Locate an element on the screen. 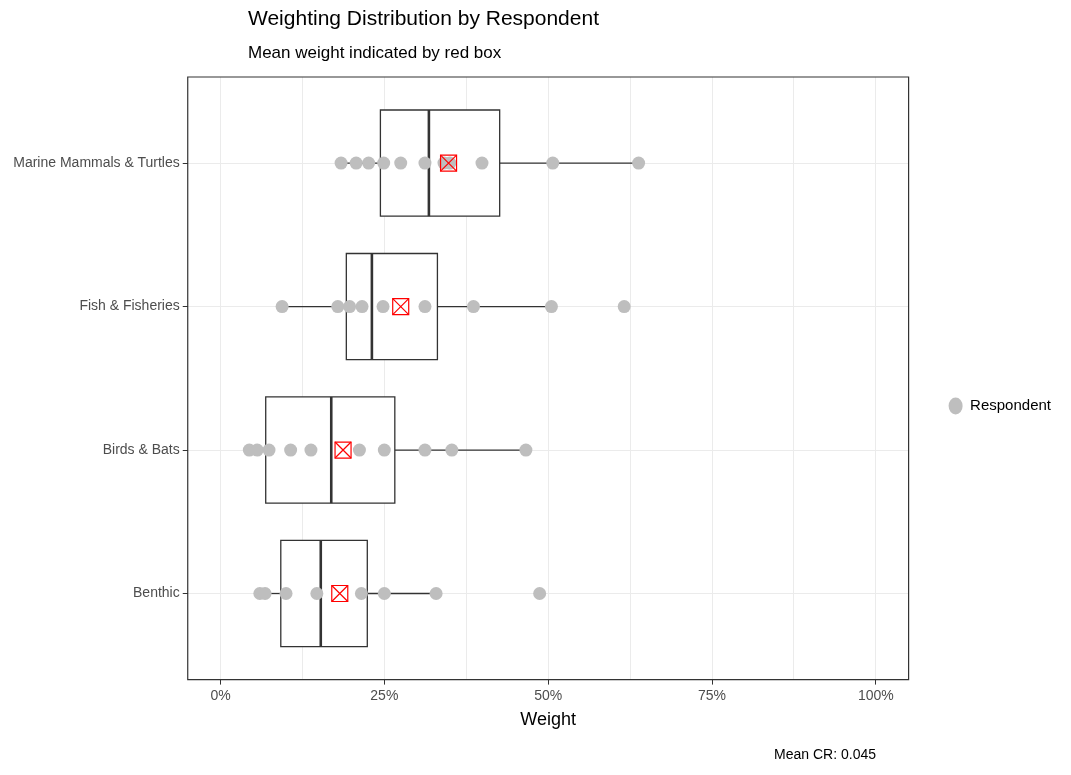 The image size is (1071, 775). x-tick-label: 25% is located at coordinates (384, 694).